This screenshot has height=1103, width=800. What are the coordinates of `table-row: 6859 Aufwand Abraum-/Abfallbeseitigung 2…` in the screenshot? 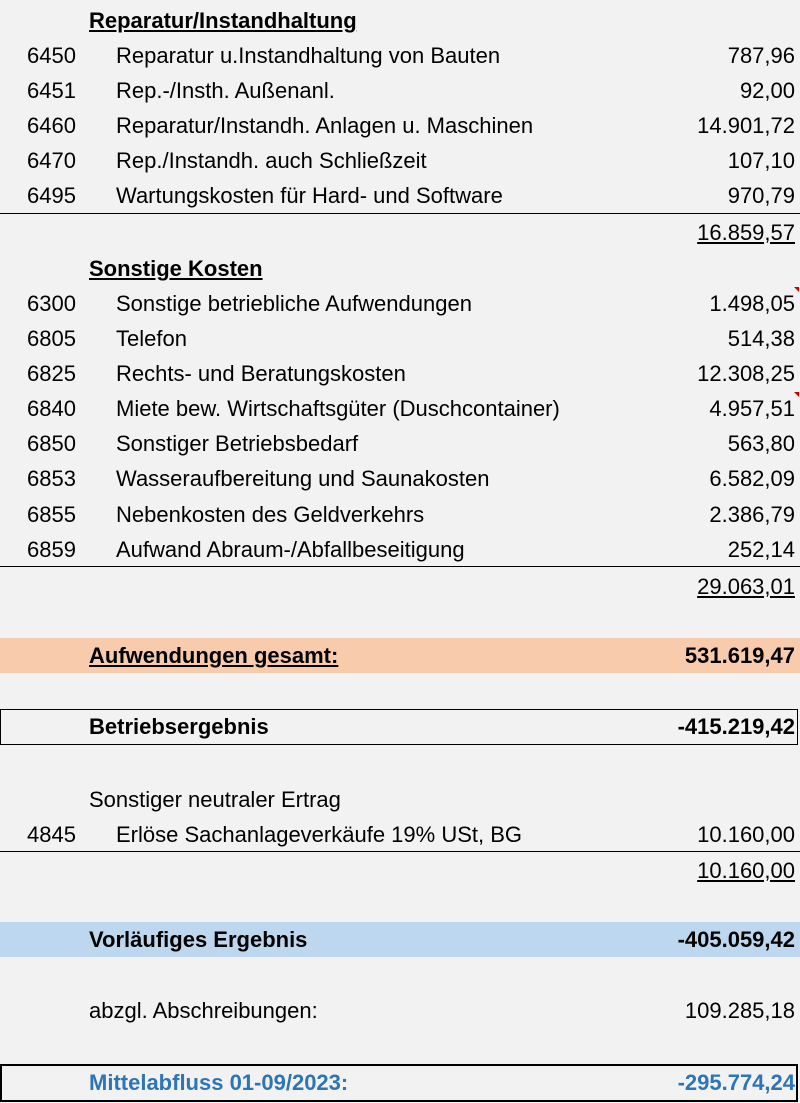 It's located at (400, 549).